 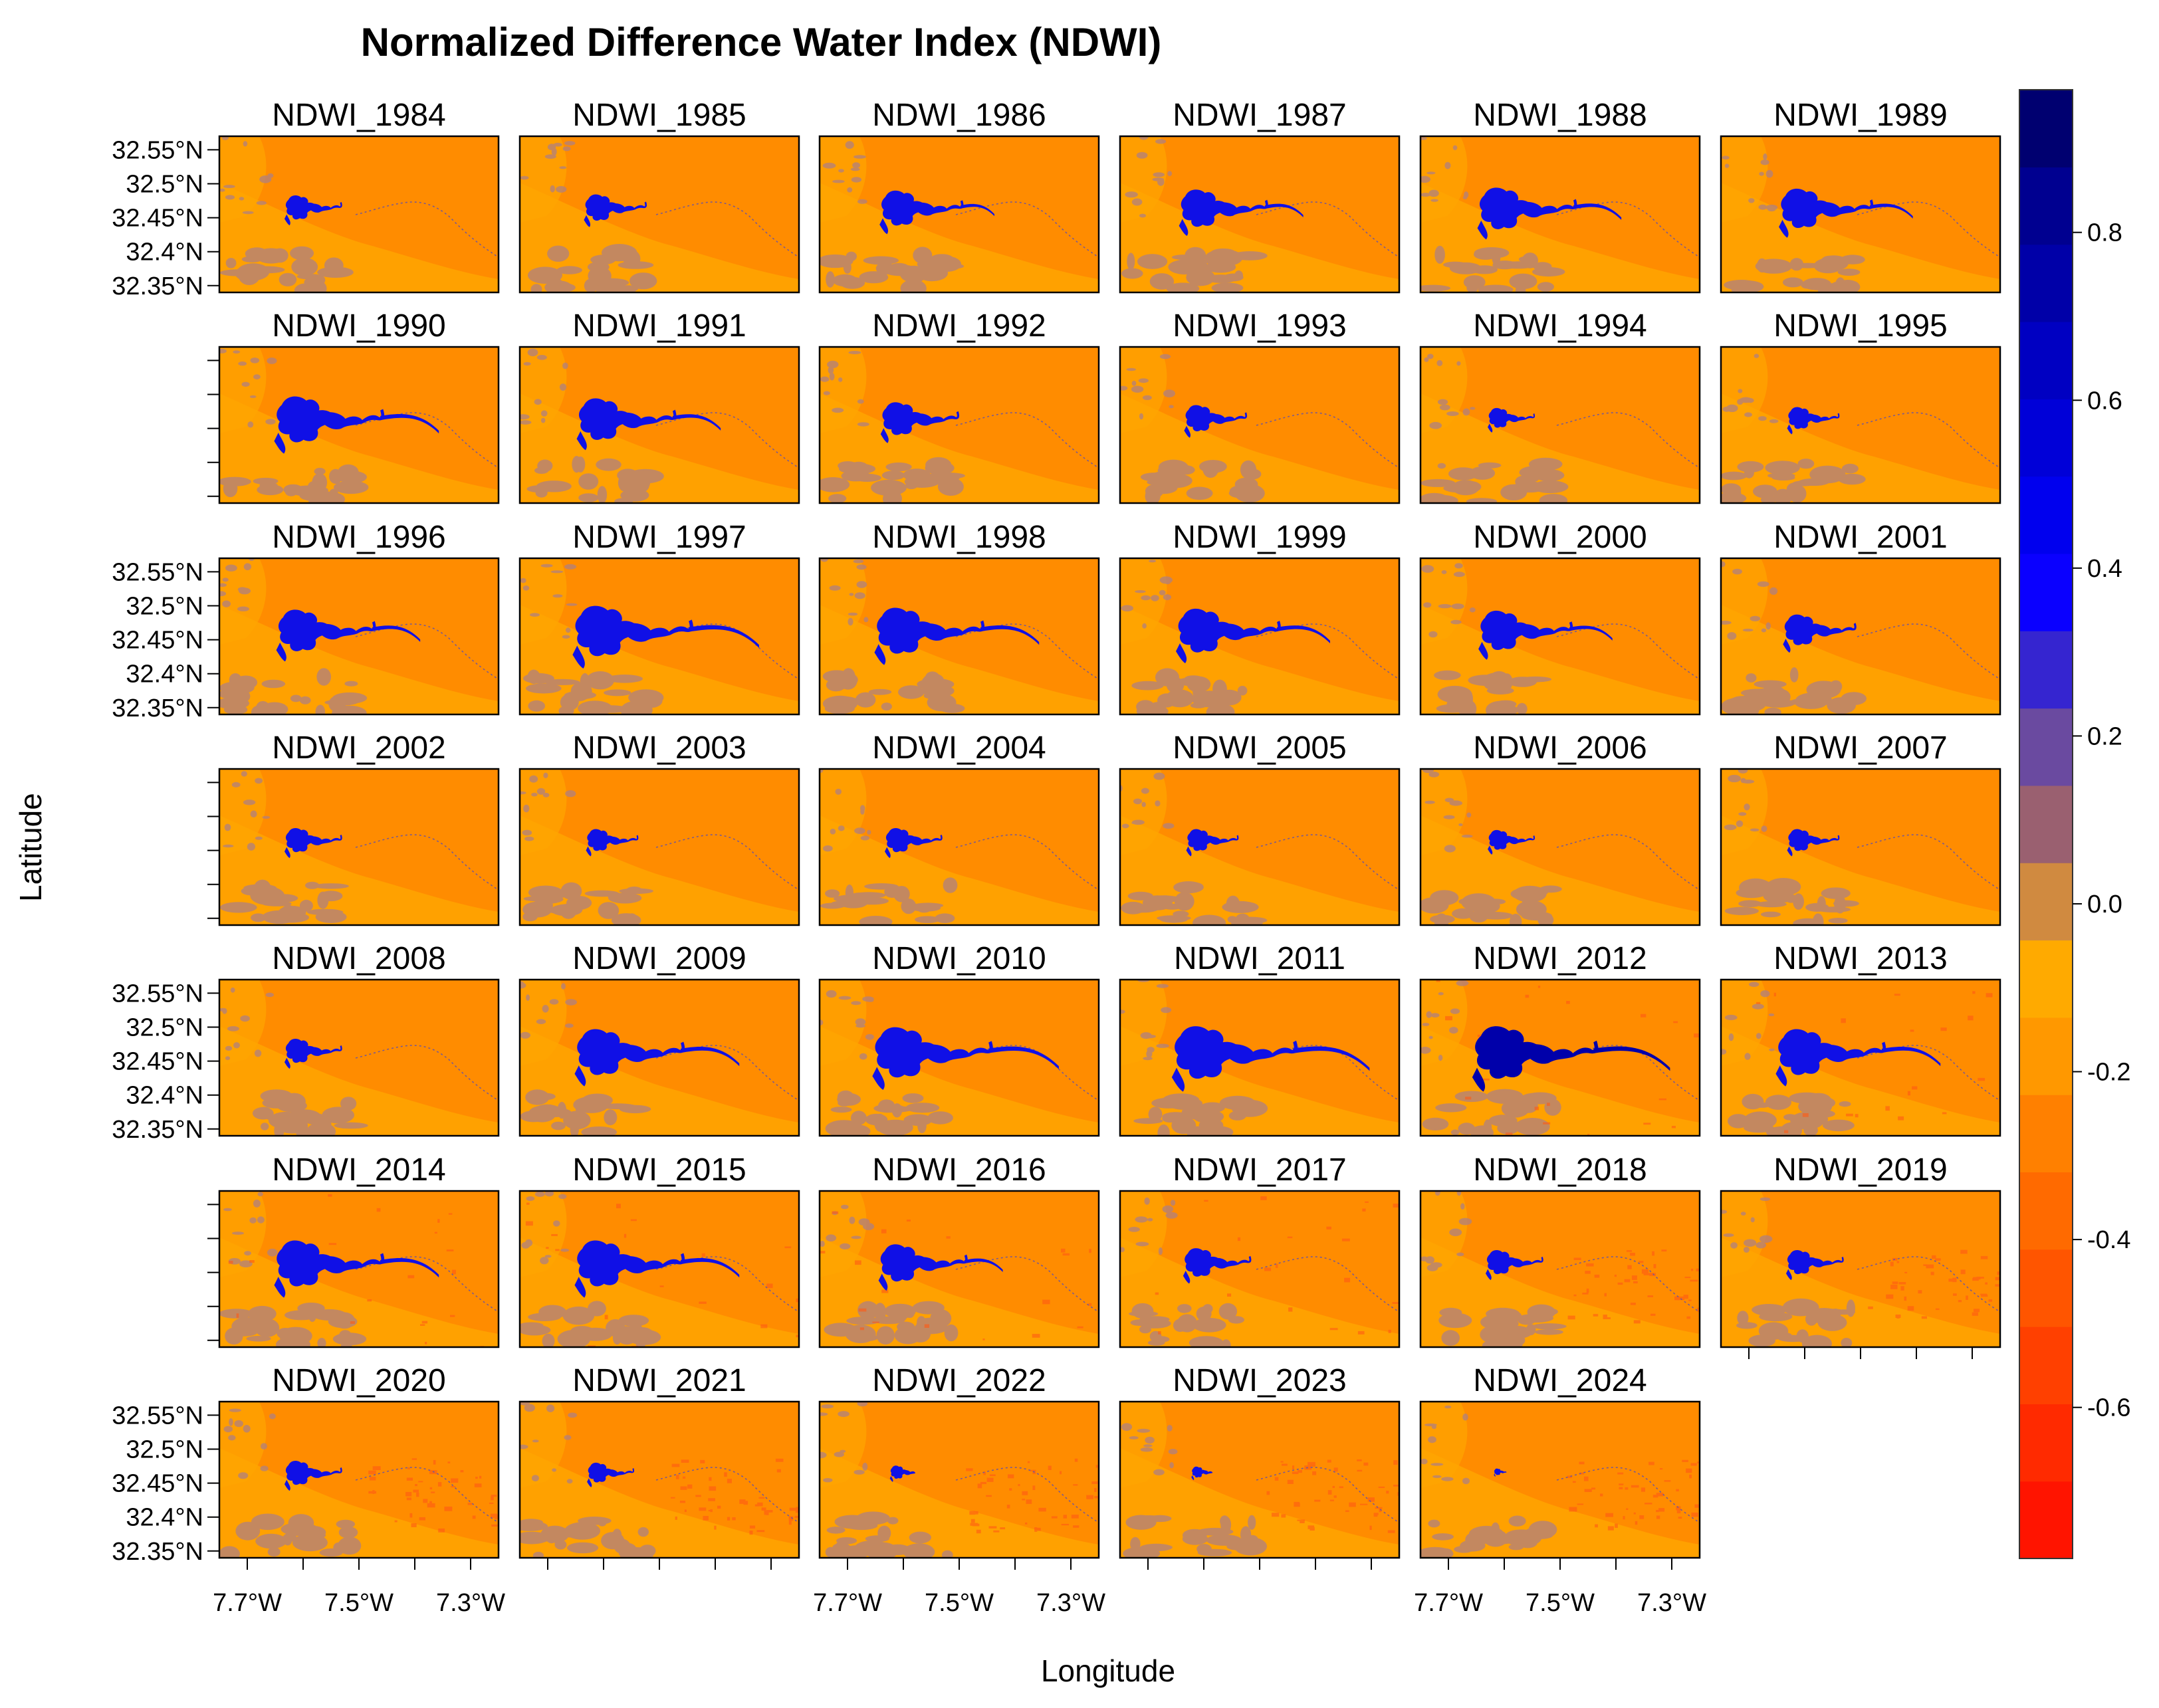 I want to click on panel-title: NDWI_2001, so click(x=1860, y=537).